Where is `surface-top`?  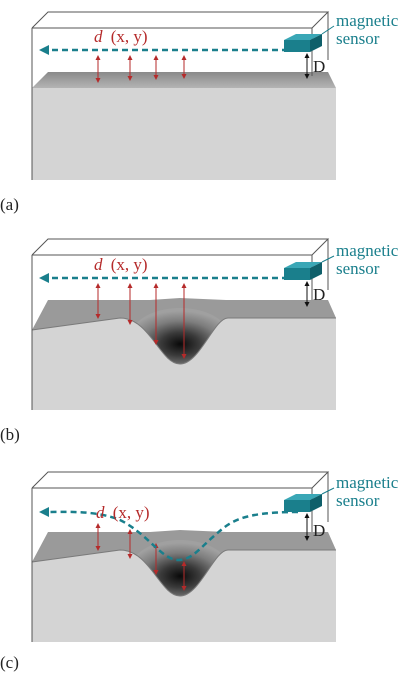
surface-top is located at coordinates (184, 80).